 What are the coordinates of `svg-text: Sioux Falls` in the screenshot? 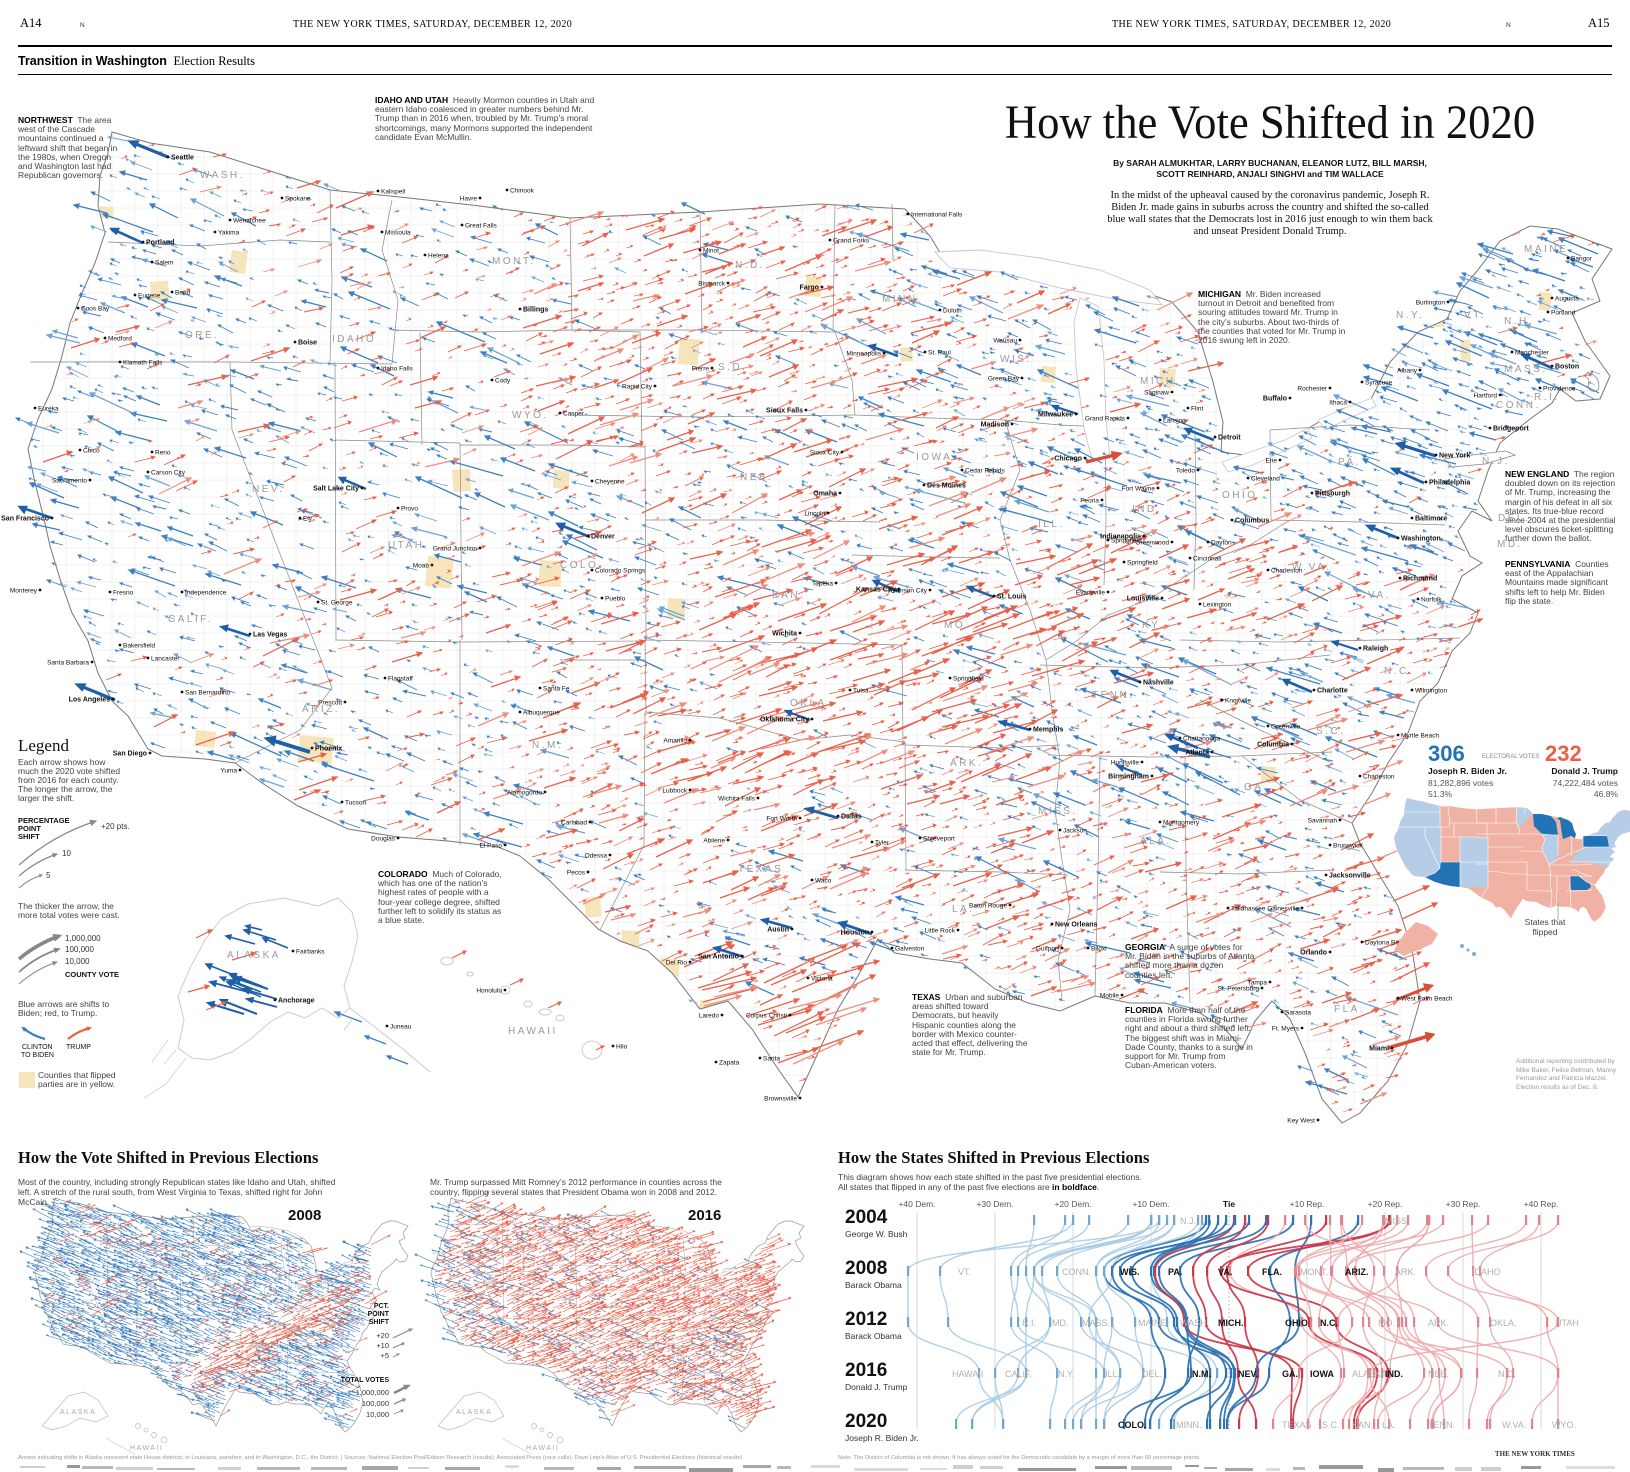 It's located at (784, 411).